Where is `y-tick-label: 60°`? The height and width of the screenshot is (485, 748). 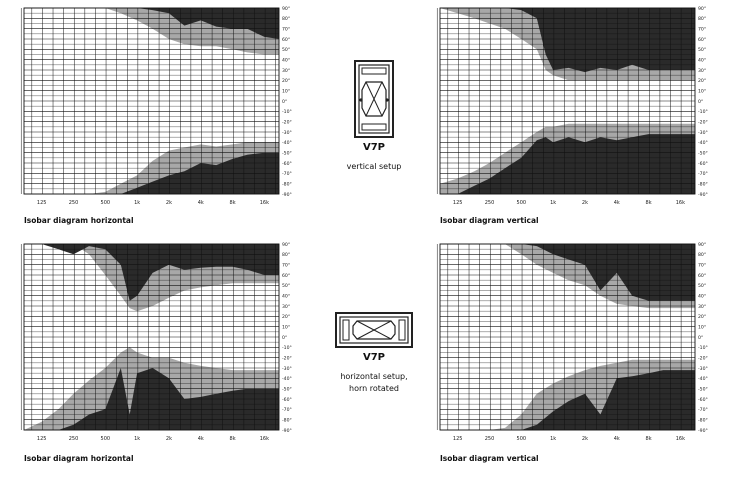
y-tick-label: 60° is located at coordinates (702, 40).